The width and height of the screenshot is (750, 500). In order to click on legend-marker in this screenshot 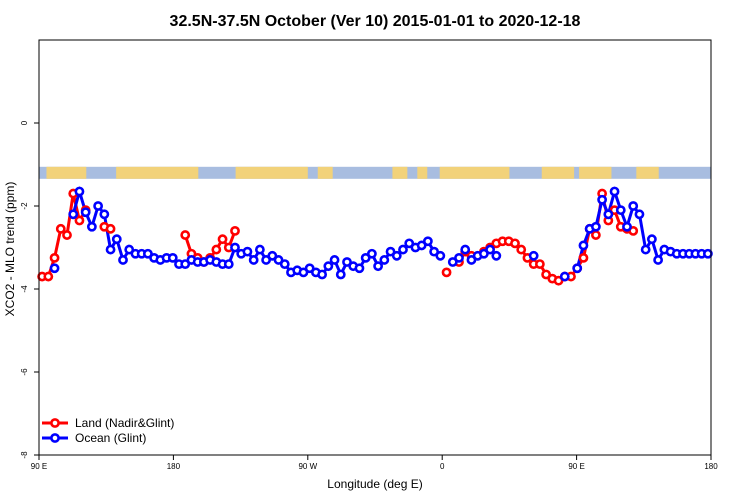, I will do `click(55, 438)`.